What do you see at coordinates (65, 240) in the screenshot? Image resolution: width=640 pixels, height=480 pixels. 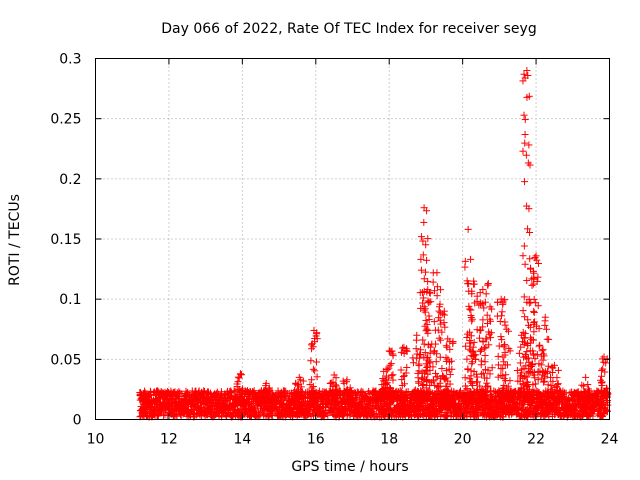 I see `y-tick-label: 0.15` at bounding box center [65, 240].